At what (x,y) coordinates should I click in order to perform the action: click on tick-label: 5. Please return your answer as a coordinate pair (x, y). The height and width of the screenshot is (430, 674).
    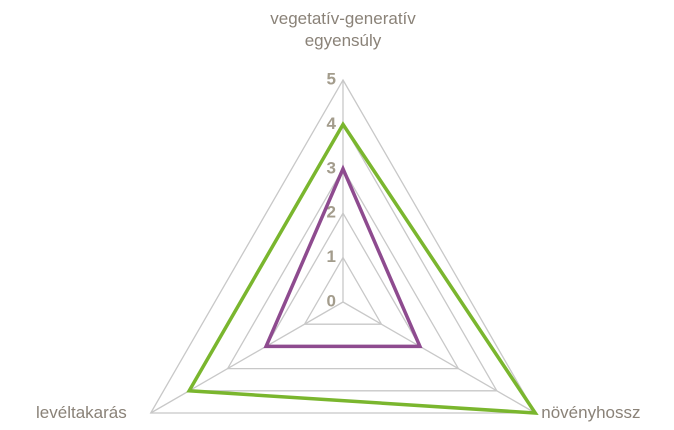
    Looking at the image, I should click on (331, 78).